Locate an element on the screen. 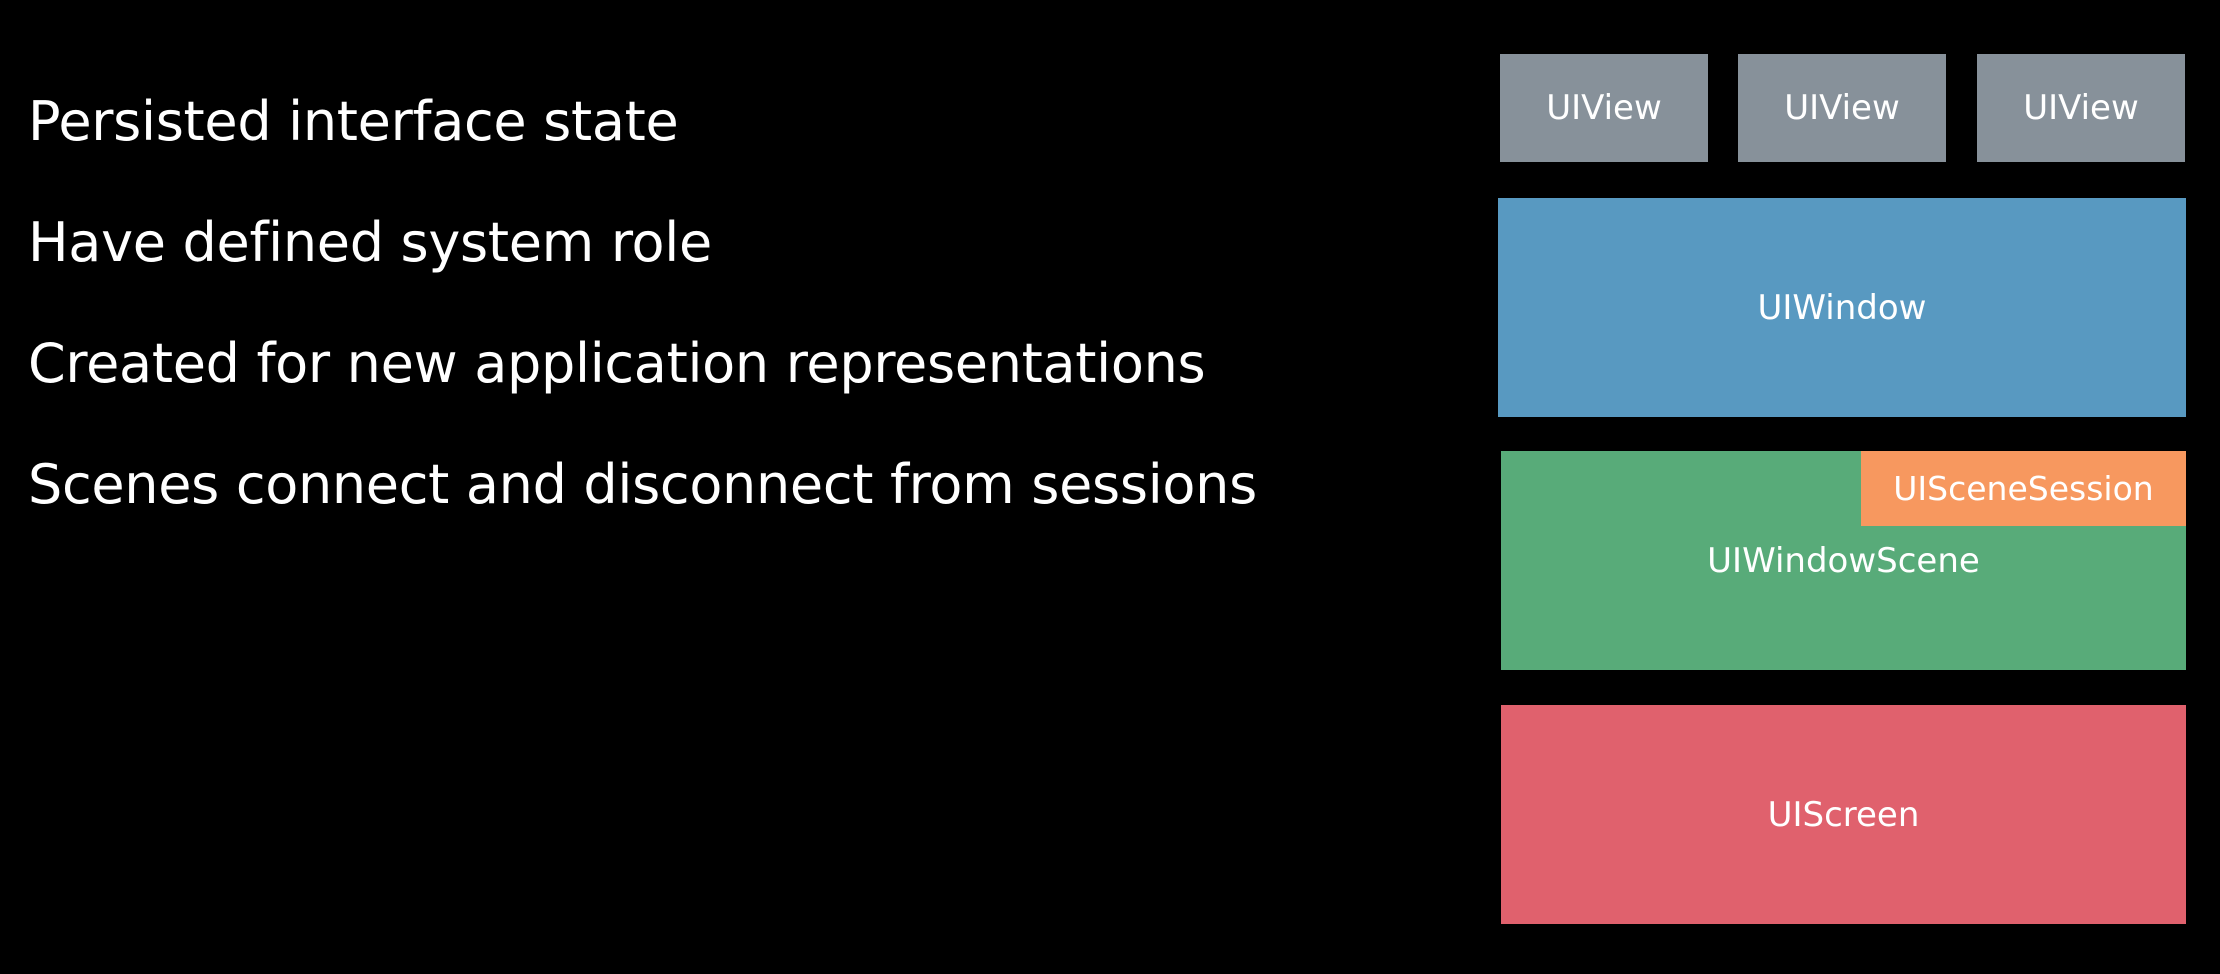  bullet-persisted-interface-state: Persisted interface state is located at coordinates (353, 121).